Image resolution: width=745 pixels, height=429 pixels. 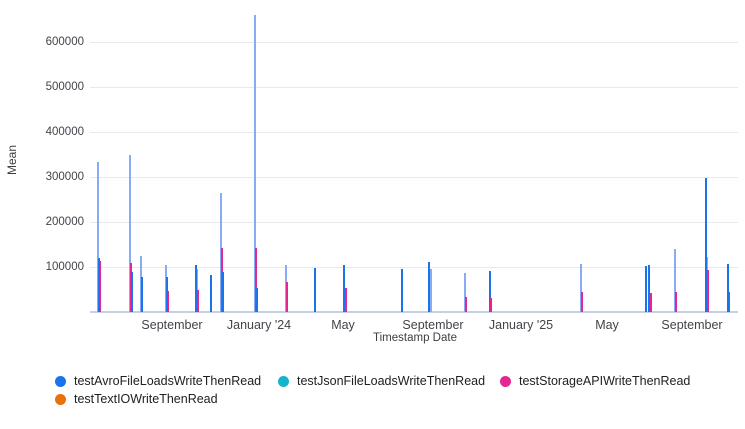 I want to click on y-tick-label: 600000, so click(x=64, y=42).